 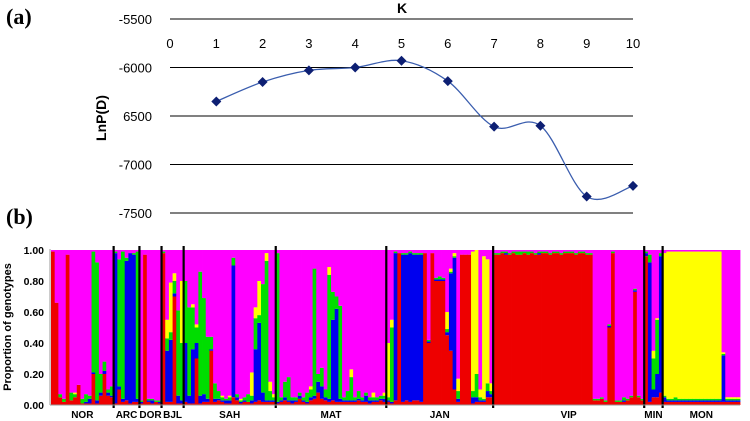 What do you see at coordinates (403, 43) in the screenshot?
I see `x-tick-labels: 0 1 2 3 4 5 6 7 8 9 10` at bounding box center [403, 43].